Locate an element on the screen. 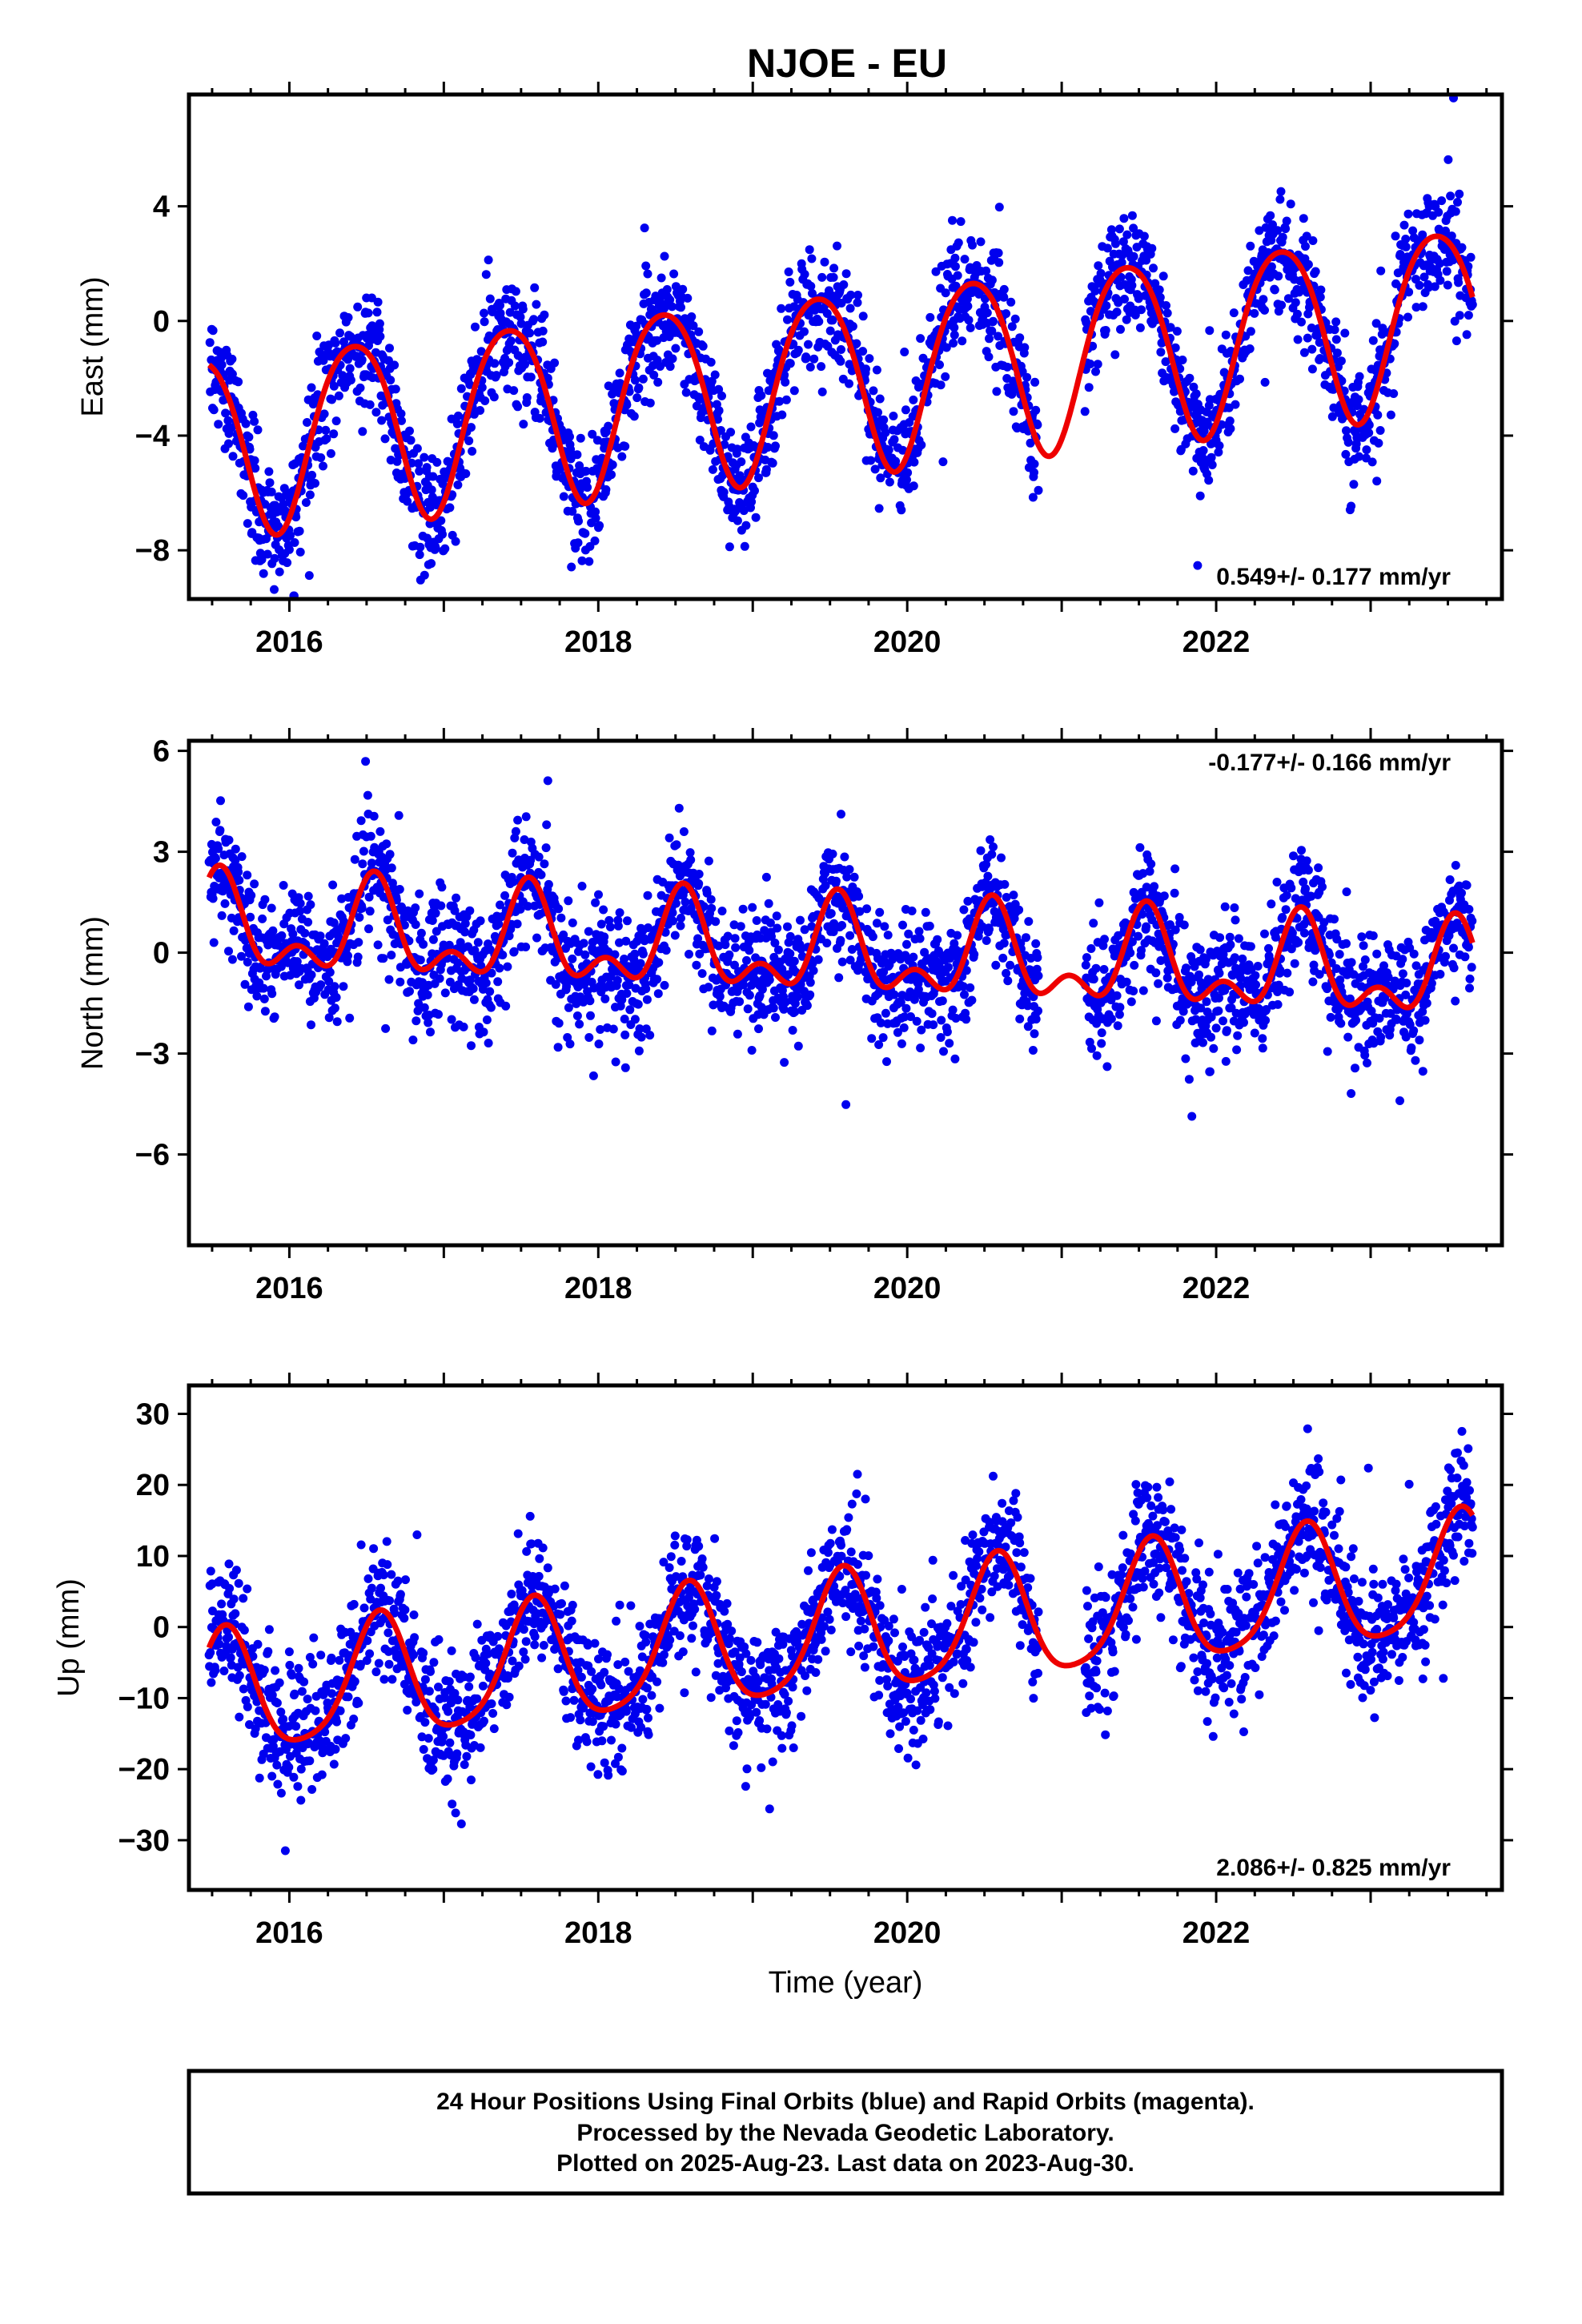 This screenshot has width=1582, height=2324. east-rate-label: 0.549+/- 0.177 mm/yr is located at coordinates (1333, 577).